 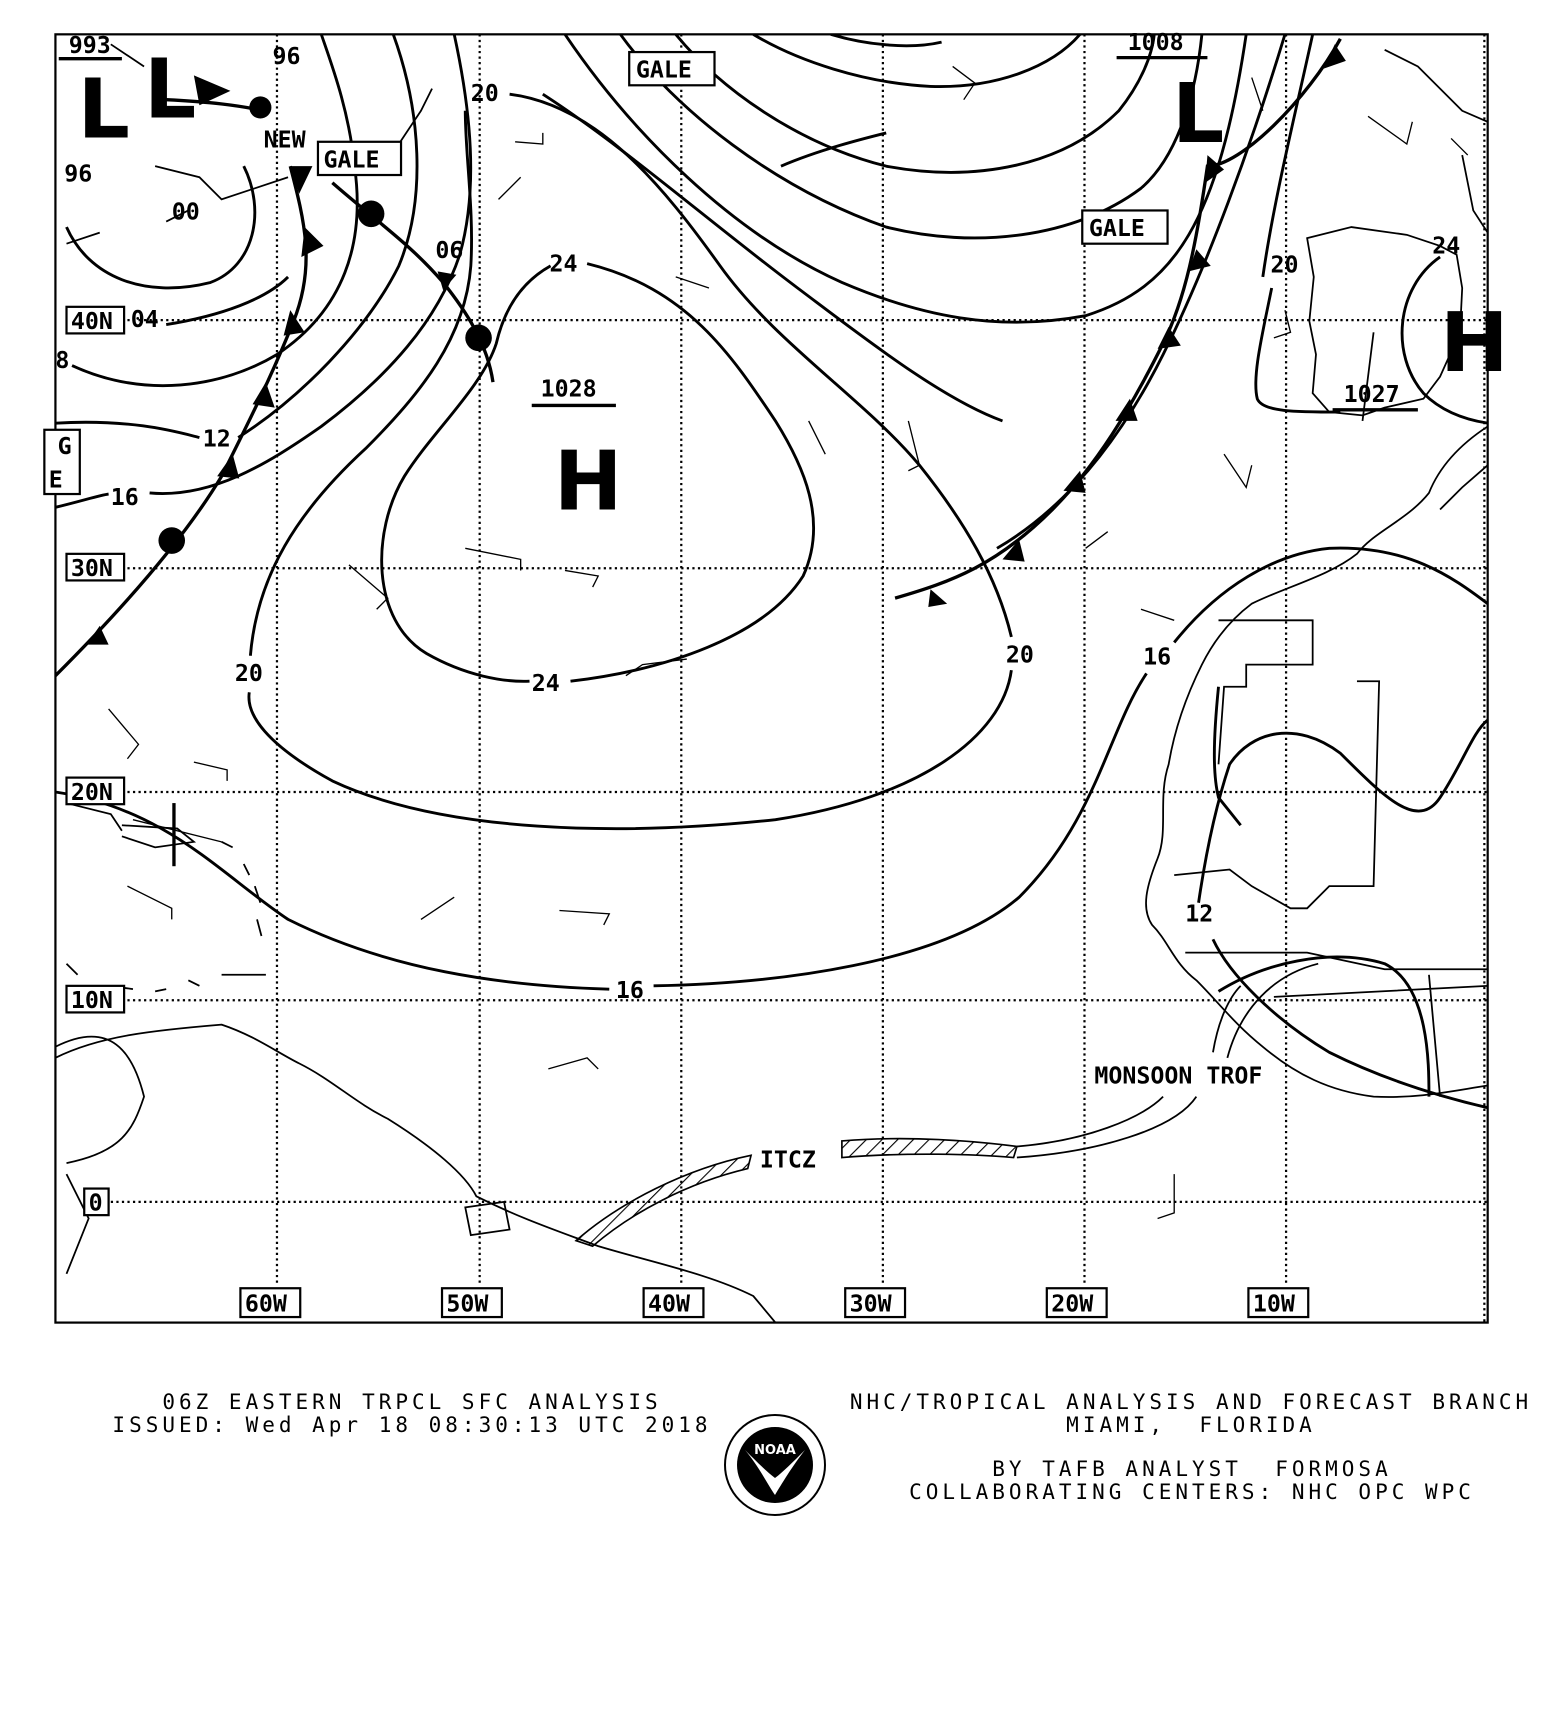 I want to click on low-ne-pressure: 1008, so click(x=1156, y=42).